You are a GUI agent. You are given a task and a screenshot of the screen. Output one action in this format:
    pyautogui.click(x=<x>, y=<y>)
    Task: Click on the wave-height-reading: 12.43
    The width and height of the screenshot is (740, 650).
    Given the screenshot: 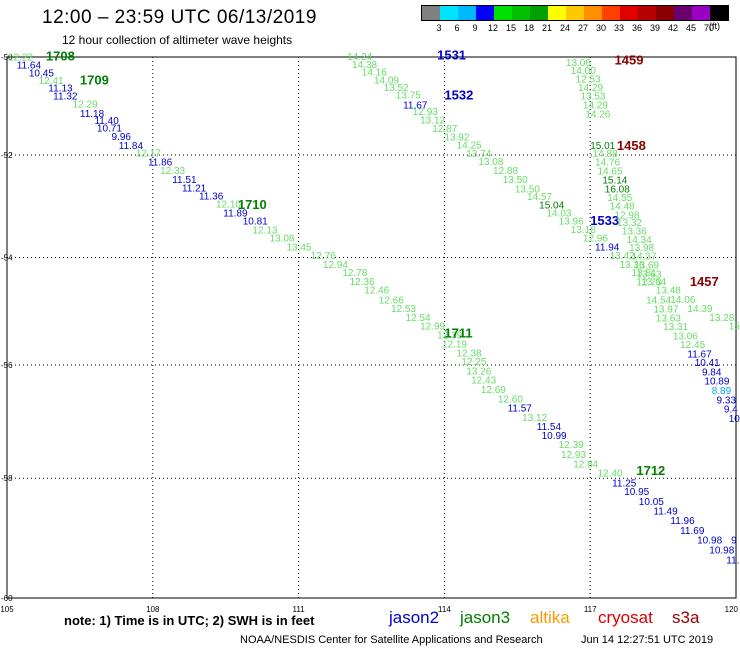 What is the action you would take?
    pyautogui.click(x=483, y=380)
    